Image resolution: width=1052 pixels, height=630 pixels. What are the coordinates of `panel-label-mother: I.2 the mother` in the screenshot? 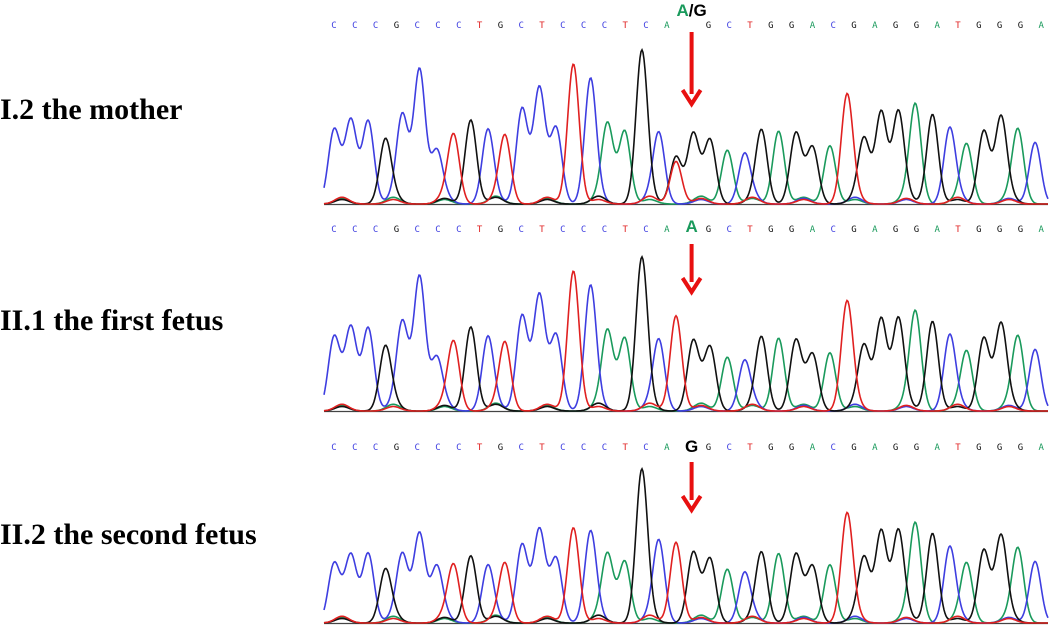 It's located at (91, 109).